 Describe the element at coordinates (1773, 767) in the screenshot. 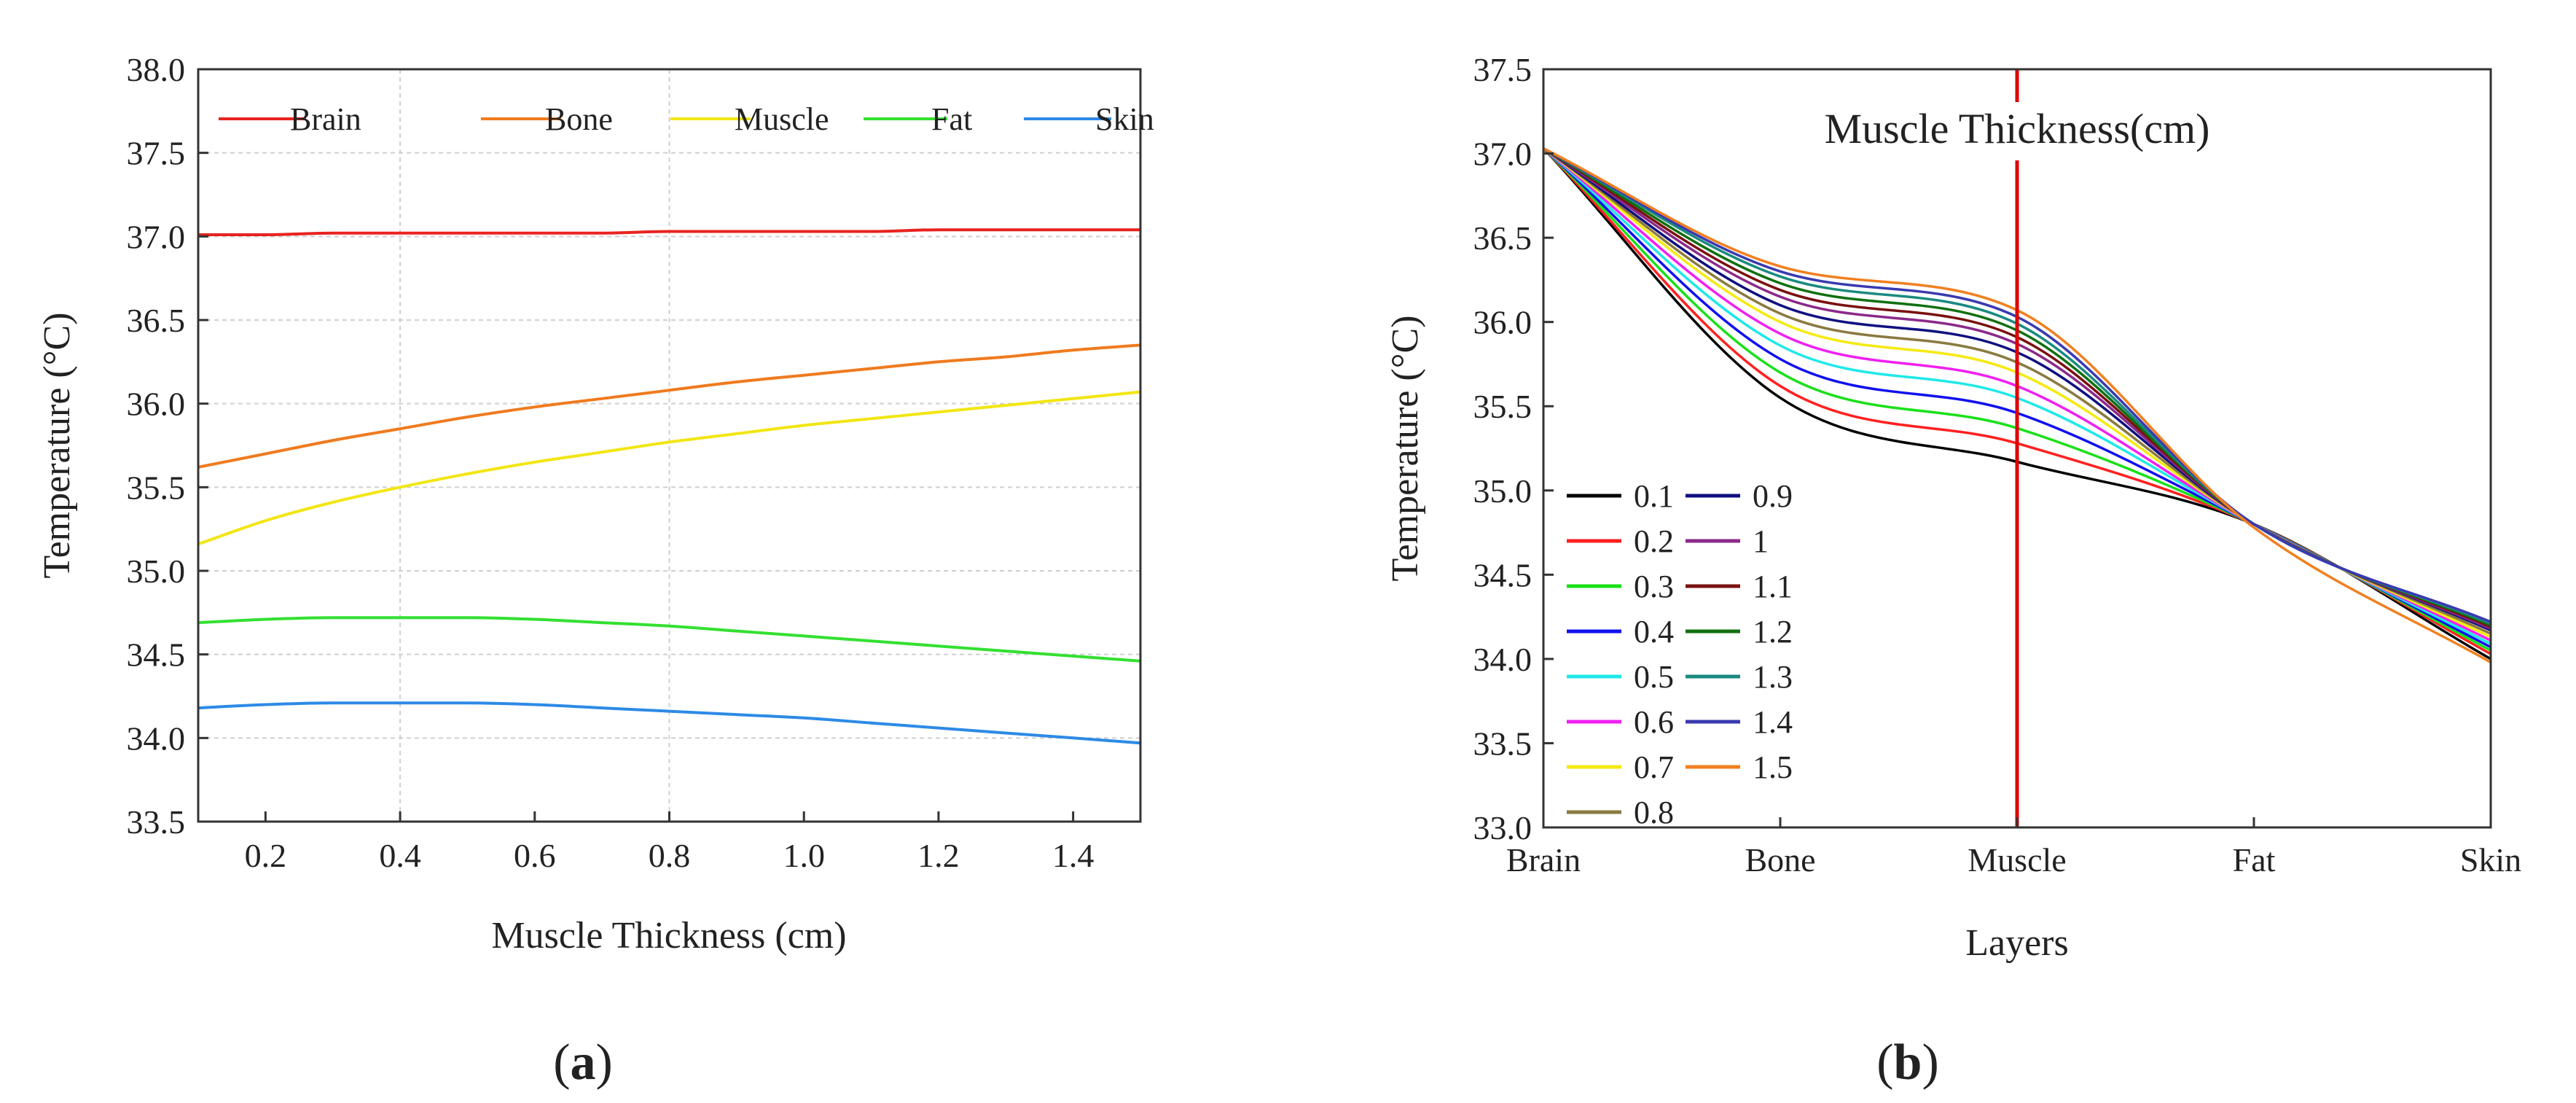

I see `panel-b-legend-label: 1.5` at that location.